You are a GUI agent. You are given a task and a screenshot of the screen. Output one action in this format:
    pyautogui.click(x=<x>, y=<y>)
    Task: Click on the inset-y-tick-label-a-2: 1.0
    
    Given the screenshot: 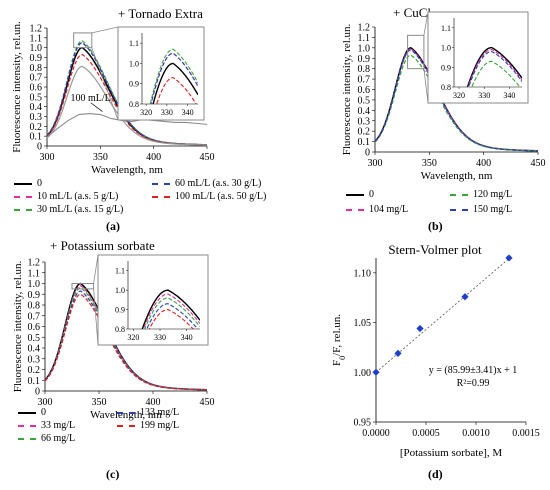 What is the action you would take?
    pyautogui.click(x=134, y=63)
    